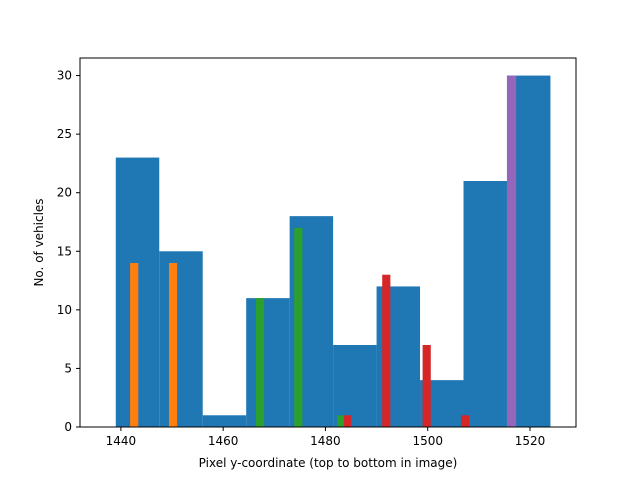 The width and height of the screenshot is (640, 480). I want to click on x-tick-label: 1500, so click(427, 441).